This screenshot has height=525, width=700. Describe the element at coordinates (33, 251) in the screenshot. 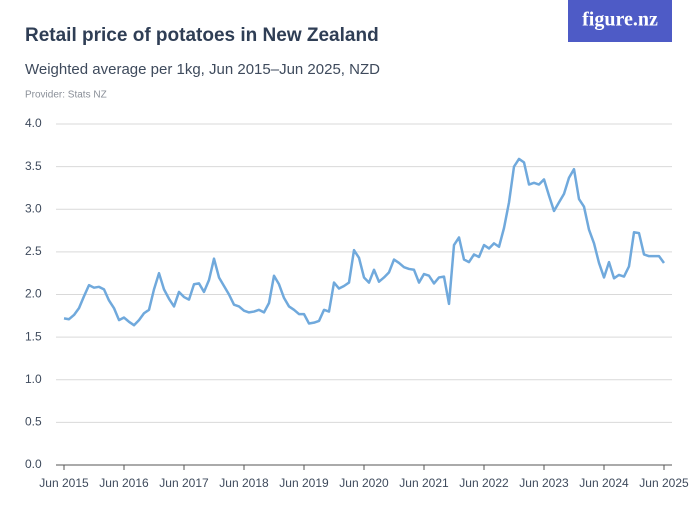

I see `y-tick-label: 2.5` at that location.